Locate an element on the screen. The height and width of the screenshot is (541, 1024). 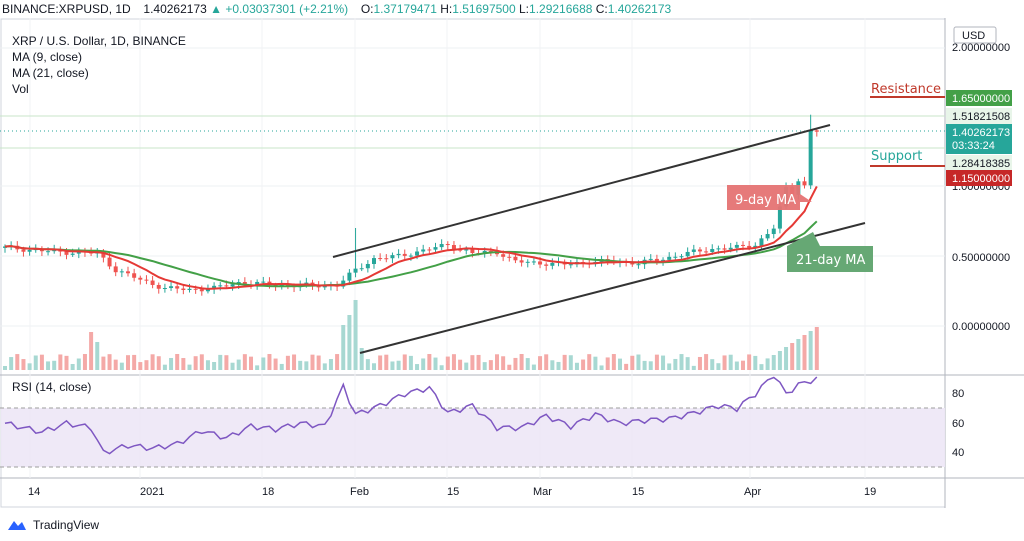
low-tag is located at coordinates (979, 163).